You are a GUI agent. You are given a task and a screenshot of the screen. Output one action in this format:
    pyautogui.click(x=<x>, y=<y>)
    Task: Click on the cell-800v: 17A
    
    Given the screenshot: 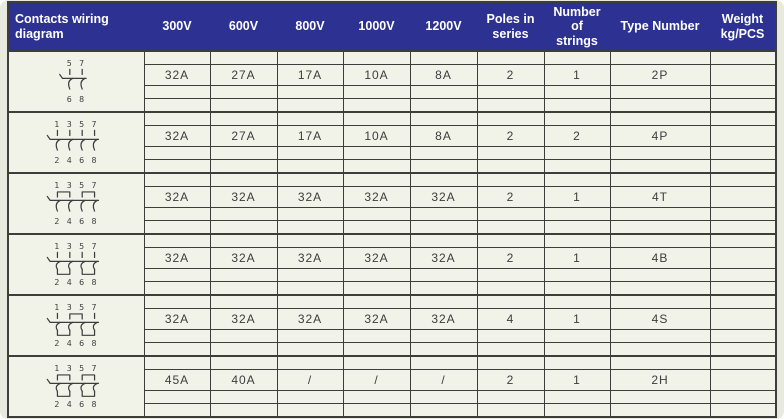 What is the action you would take?
    pyautogui.click(x=310, y=136)
    